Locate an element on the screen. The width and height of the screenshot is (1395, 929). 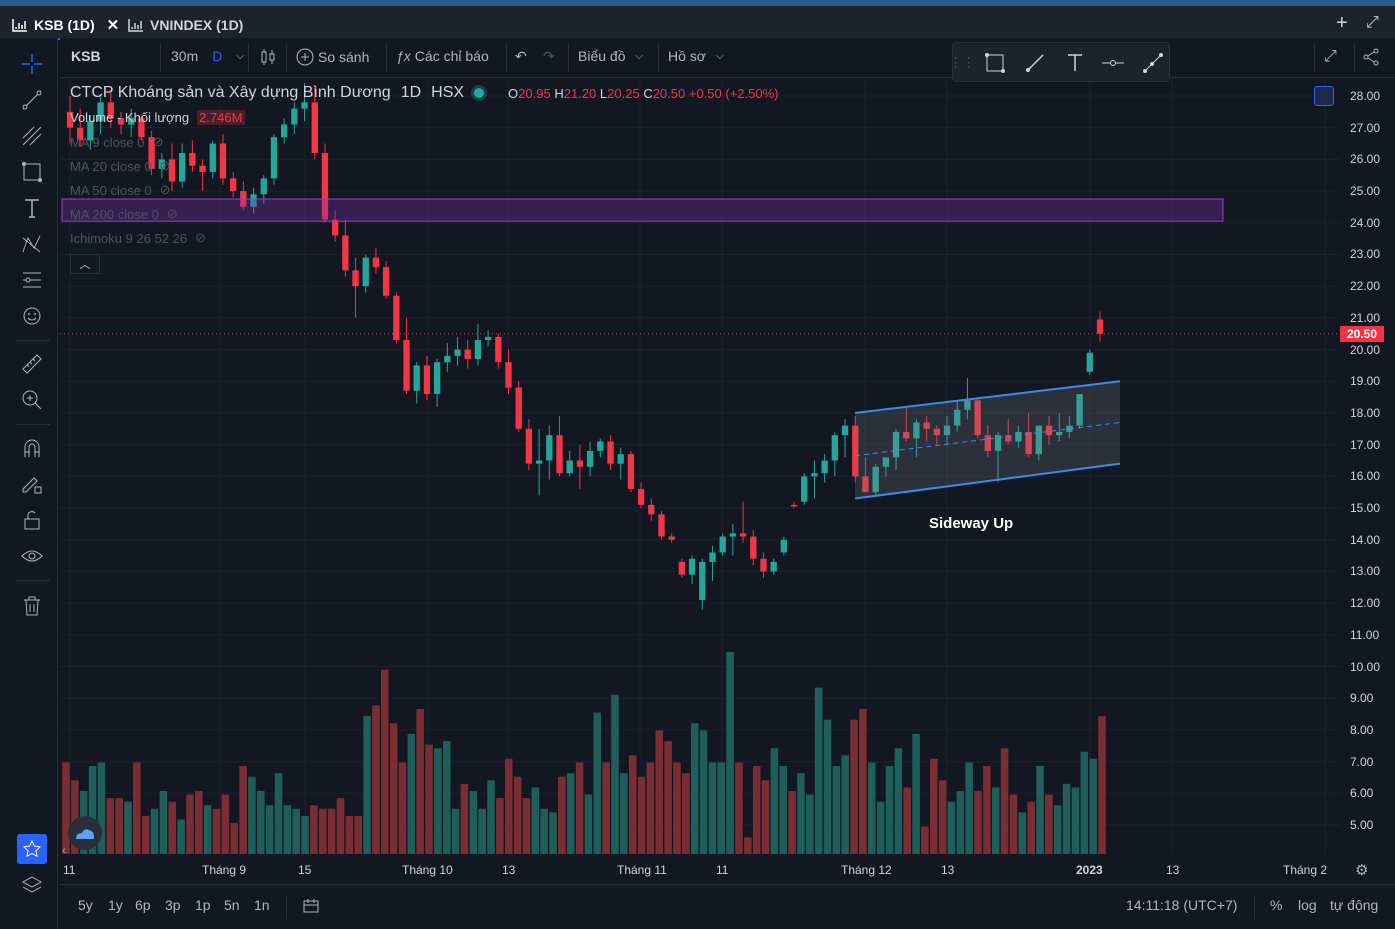
divider is located at coordinates (658, 58).